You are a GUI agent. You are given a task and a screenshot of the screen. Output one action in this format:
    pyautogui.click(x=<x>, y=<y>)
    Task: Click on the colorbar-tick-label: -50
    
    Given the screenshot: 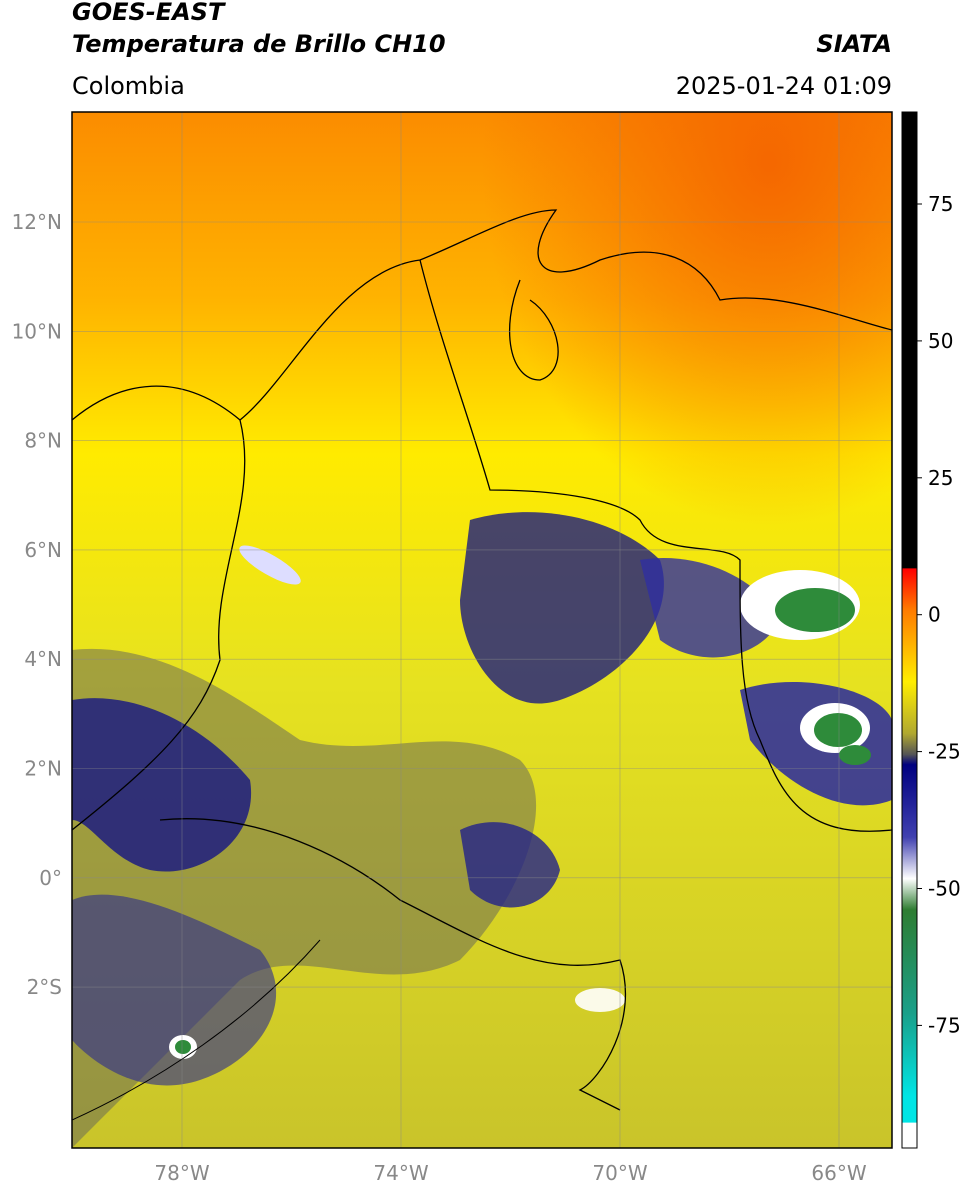 What is the action you would take?
    pyautogui.click(x=944, y=889)
    